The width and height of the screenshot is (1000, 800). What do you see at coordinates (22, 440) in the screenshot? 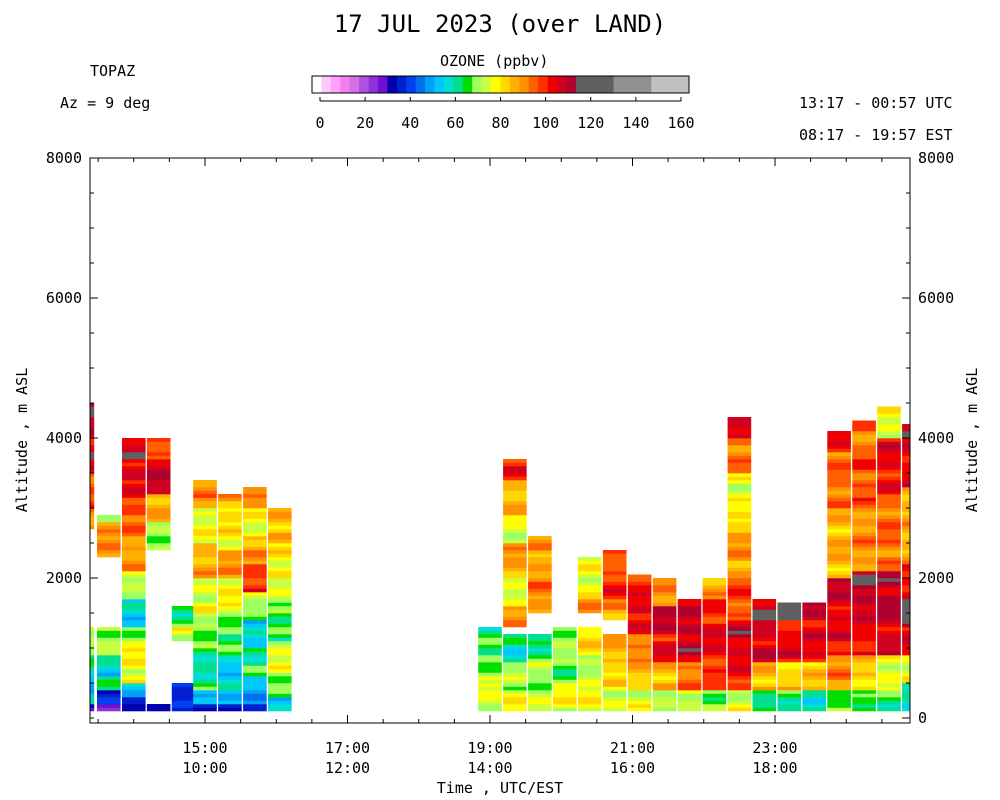
I see `y-axis-label-left: Altitude , m ASL` at bounding box center [22, 440].